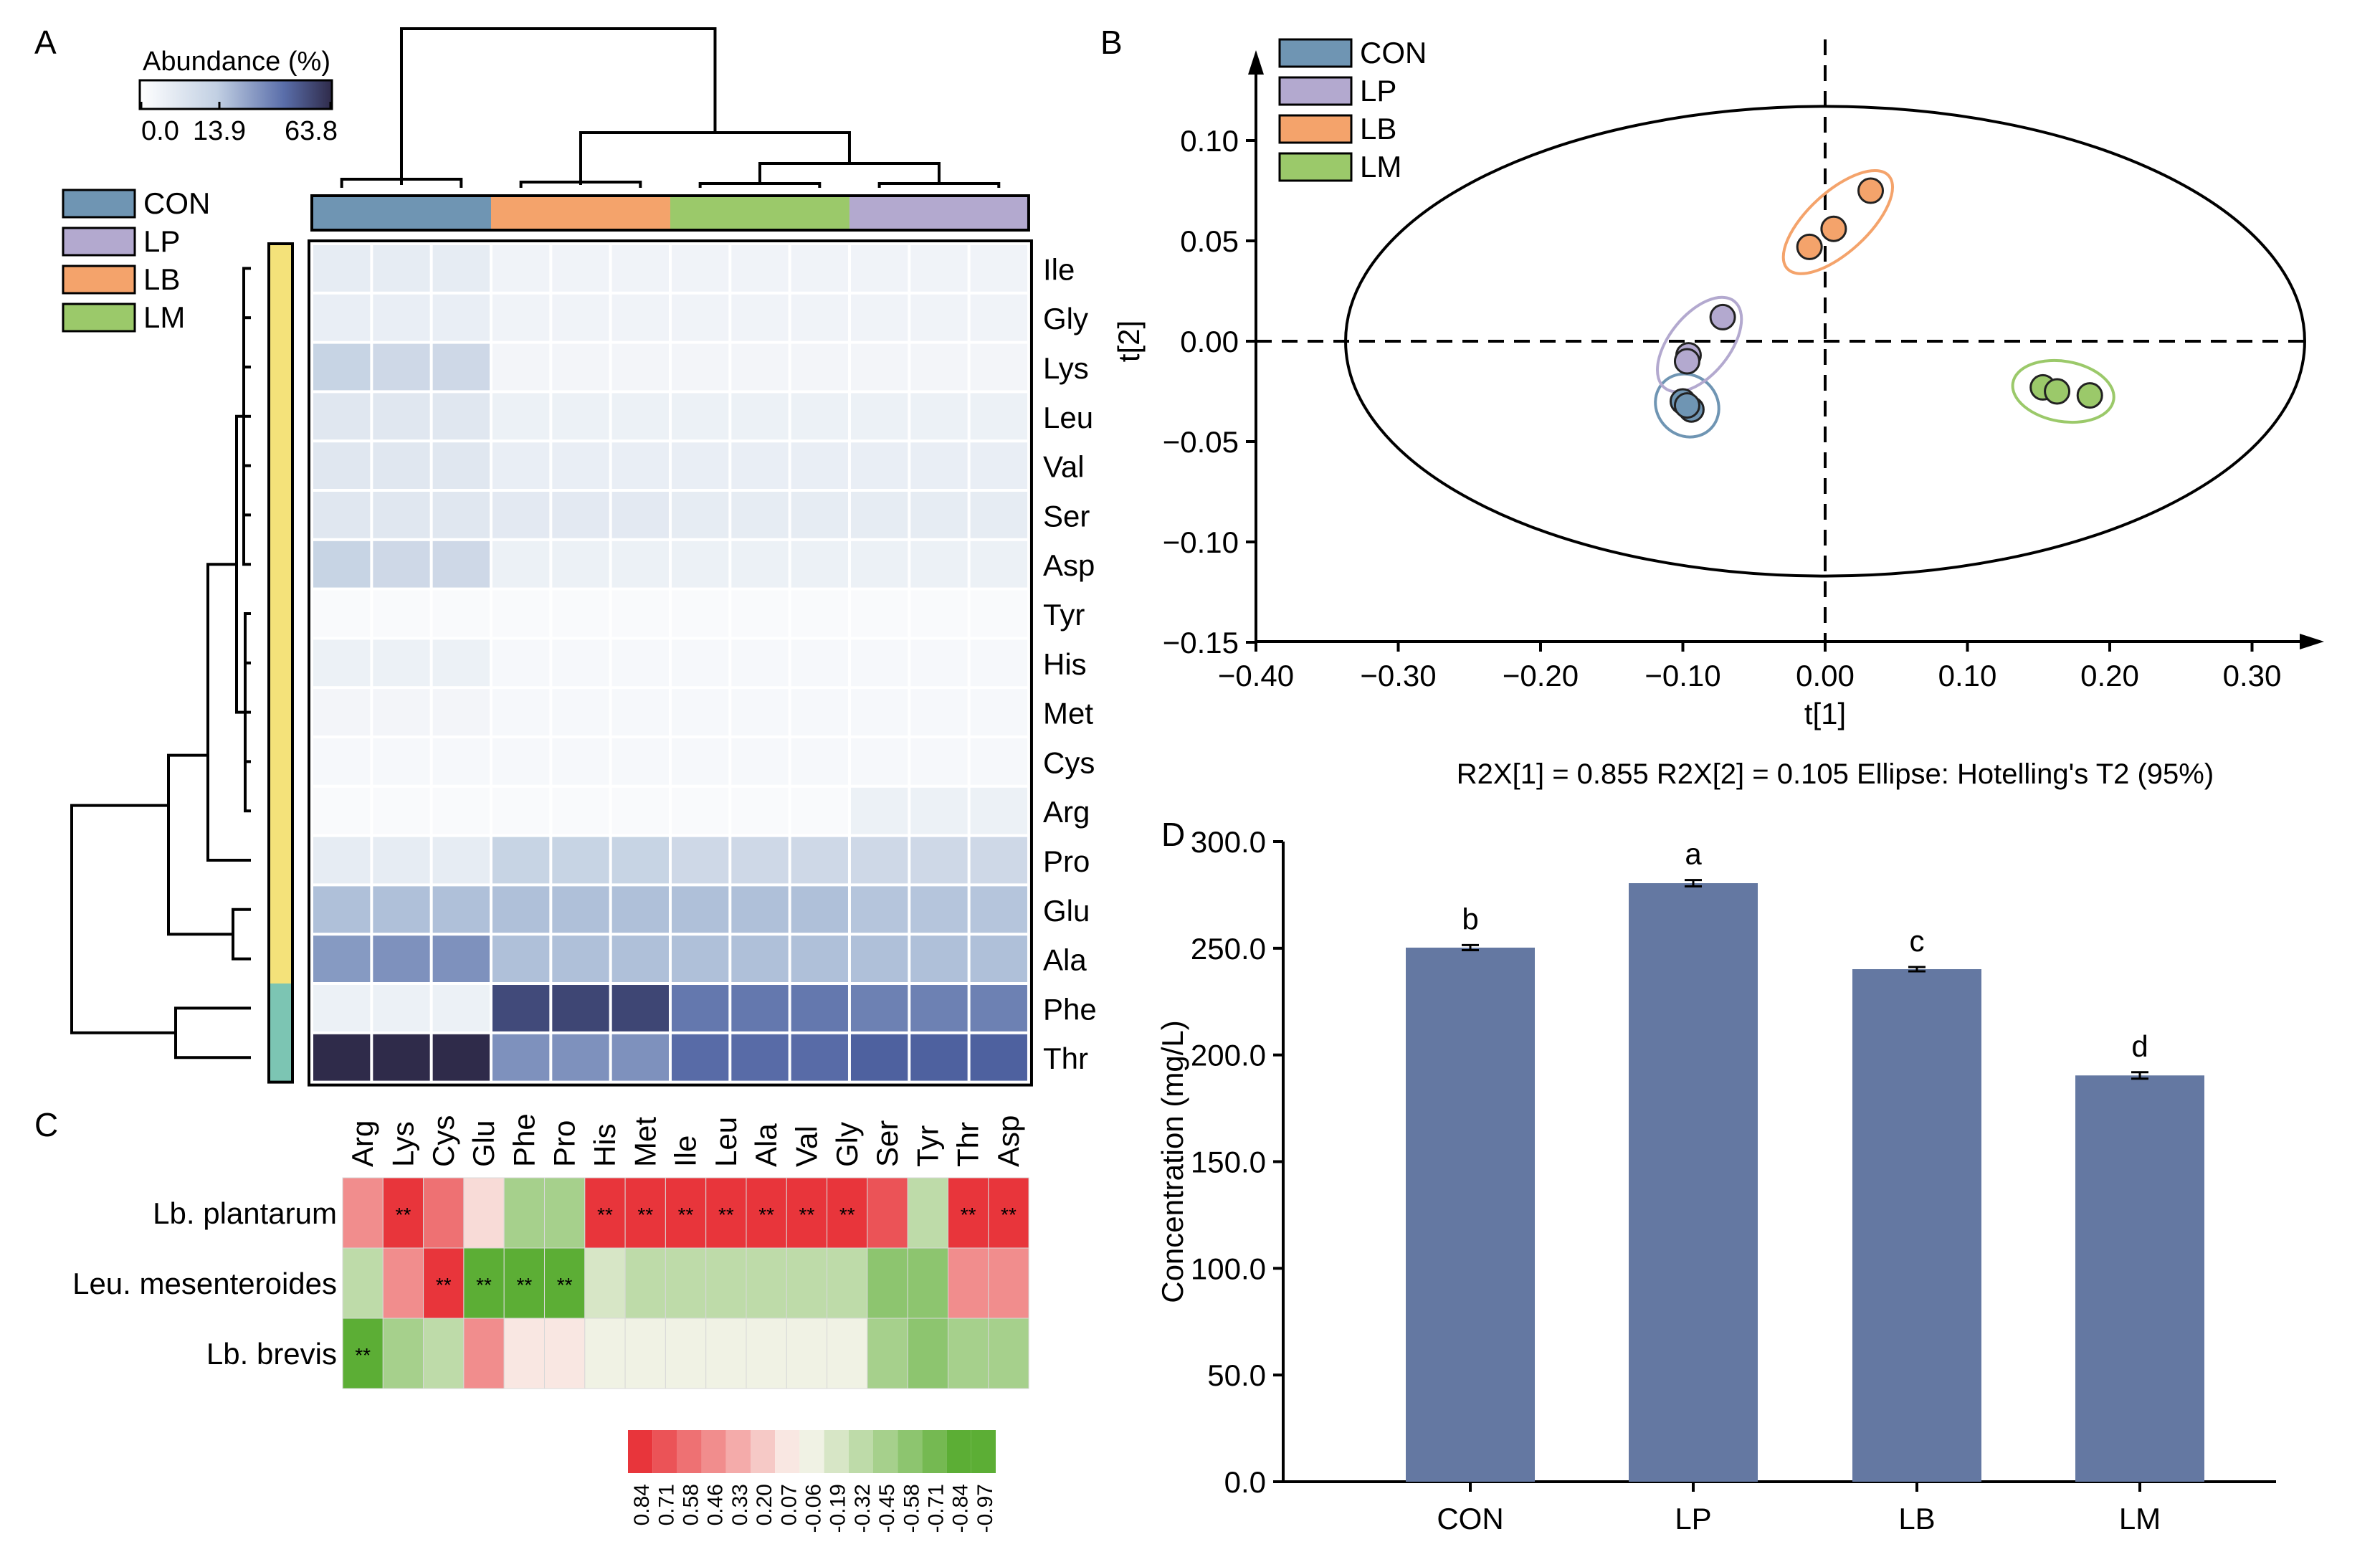 The height and width of the screenshot is (1562, 2380). What do you see at coordinates (1256, 676) in the screenshot?
I see `x-tick-label: −0.40` at bounding box center [1256, 676].